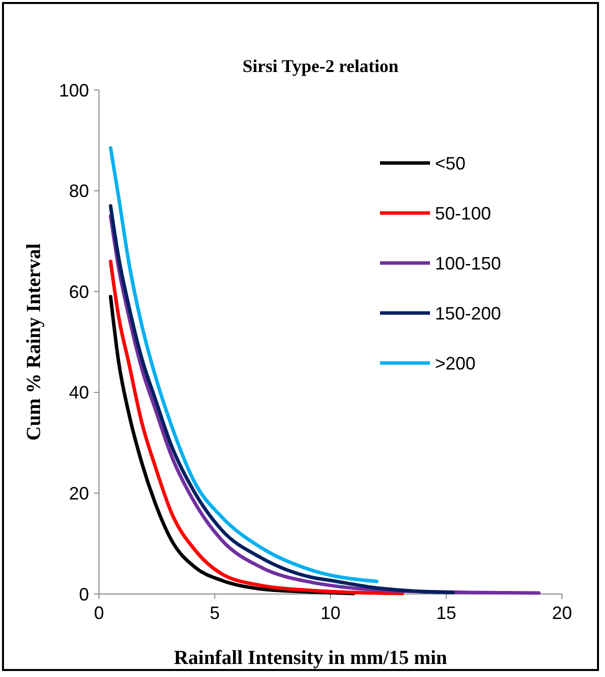  What do you see at coordinates (78, 392) in the screenshot?
I see `y-tick-label: 40` at bounding box center [78, 392].